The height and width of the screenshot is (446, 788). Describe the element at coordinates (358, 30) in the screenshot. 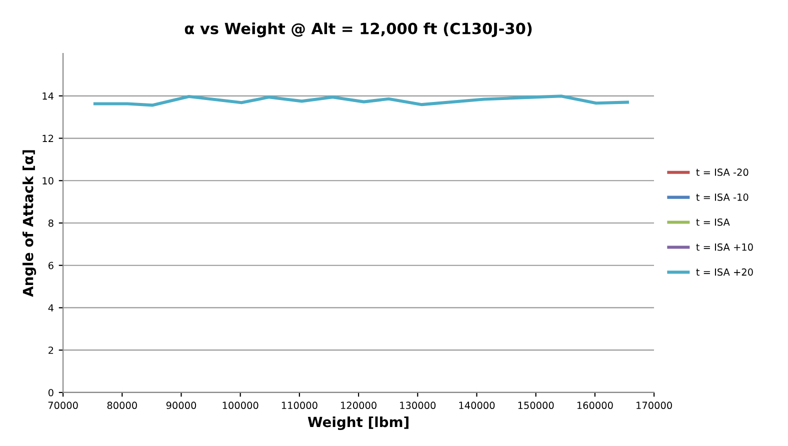

I see `chart-title: α vs Weight @ Alt = 12,000 ft (C130J-30)` at that location.